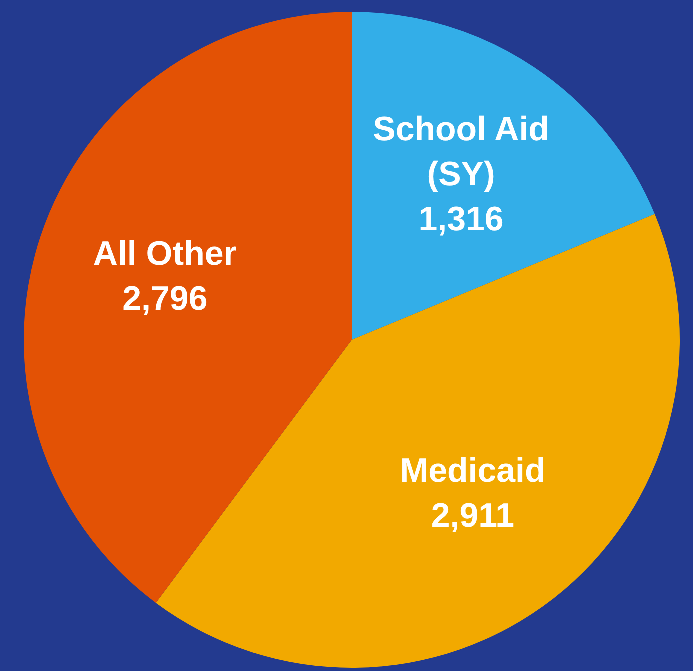 Image resolution: width=693 pixels, height=671 pixels. Describe the element at coordinates (461, 152) in the screenshot. I see `slice-label: School Aid (SY)` at that location.